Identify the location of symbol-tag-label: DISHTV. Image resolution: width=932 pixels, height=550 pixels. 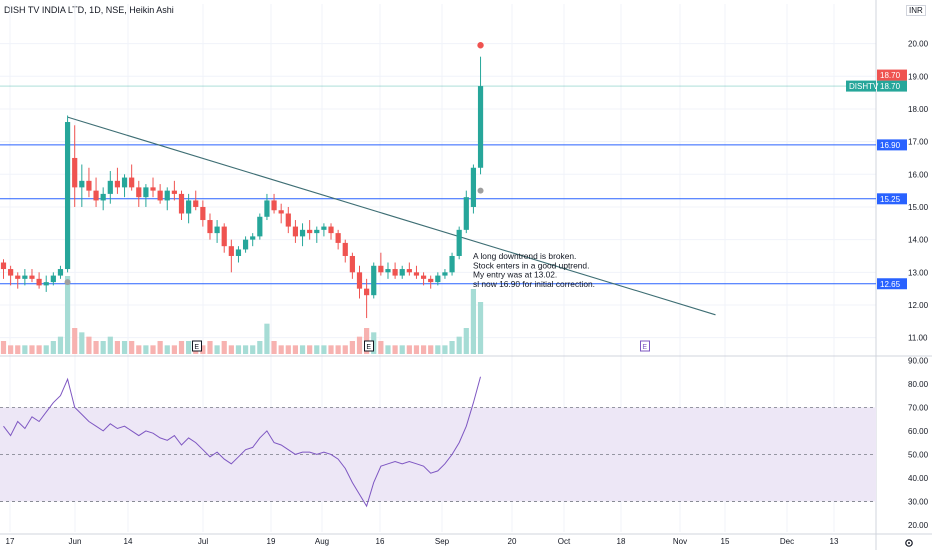
(864, 86).